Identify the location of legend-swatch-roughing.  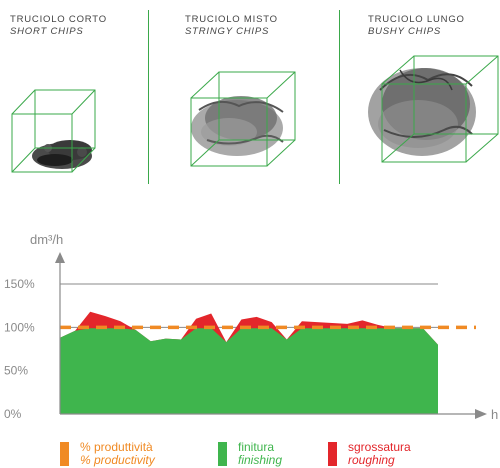
(332, 454).